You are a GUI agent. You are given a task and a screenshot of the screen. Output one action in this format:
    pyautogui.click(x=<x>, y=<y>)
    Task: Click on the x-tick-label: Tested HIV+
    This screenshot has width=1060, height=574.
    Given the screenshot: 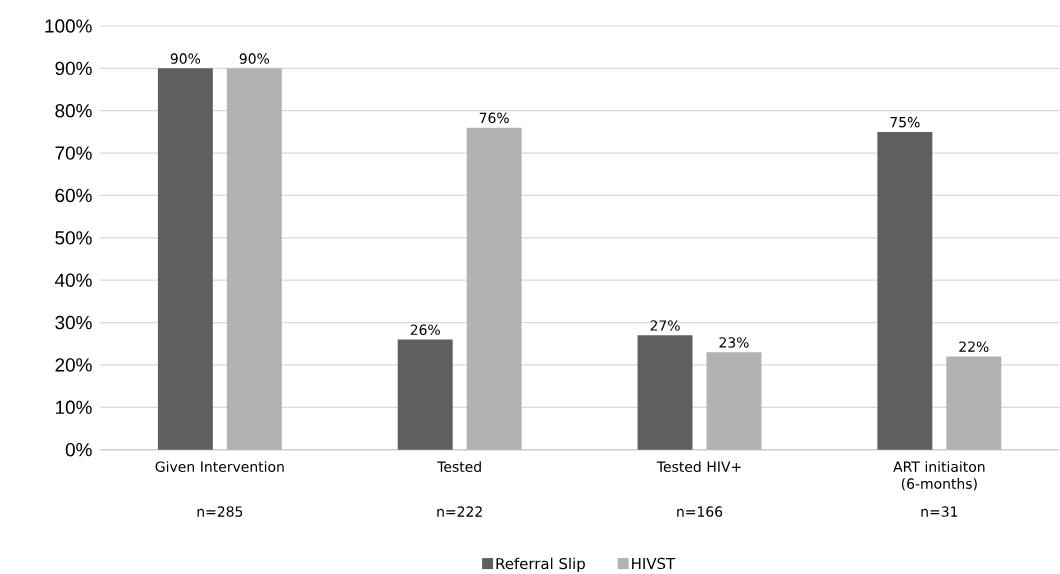 What is the action you would take?
    pyautogui.click(x=698, y=466)
    